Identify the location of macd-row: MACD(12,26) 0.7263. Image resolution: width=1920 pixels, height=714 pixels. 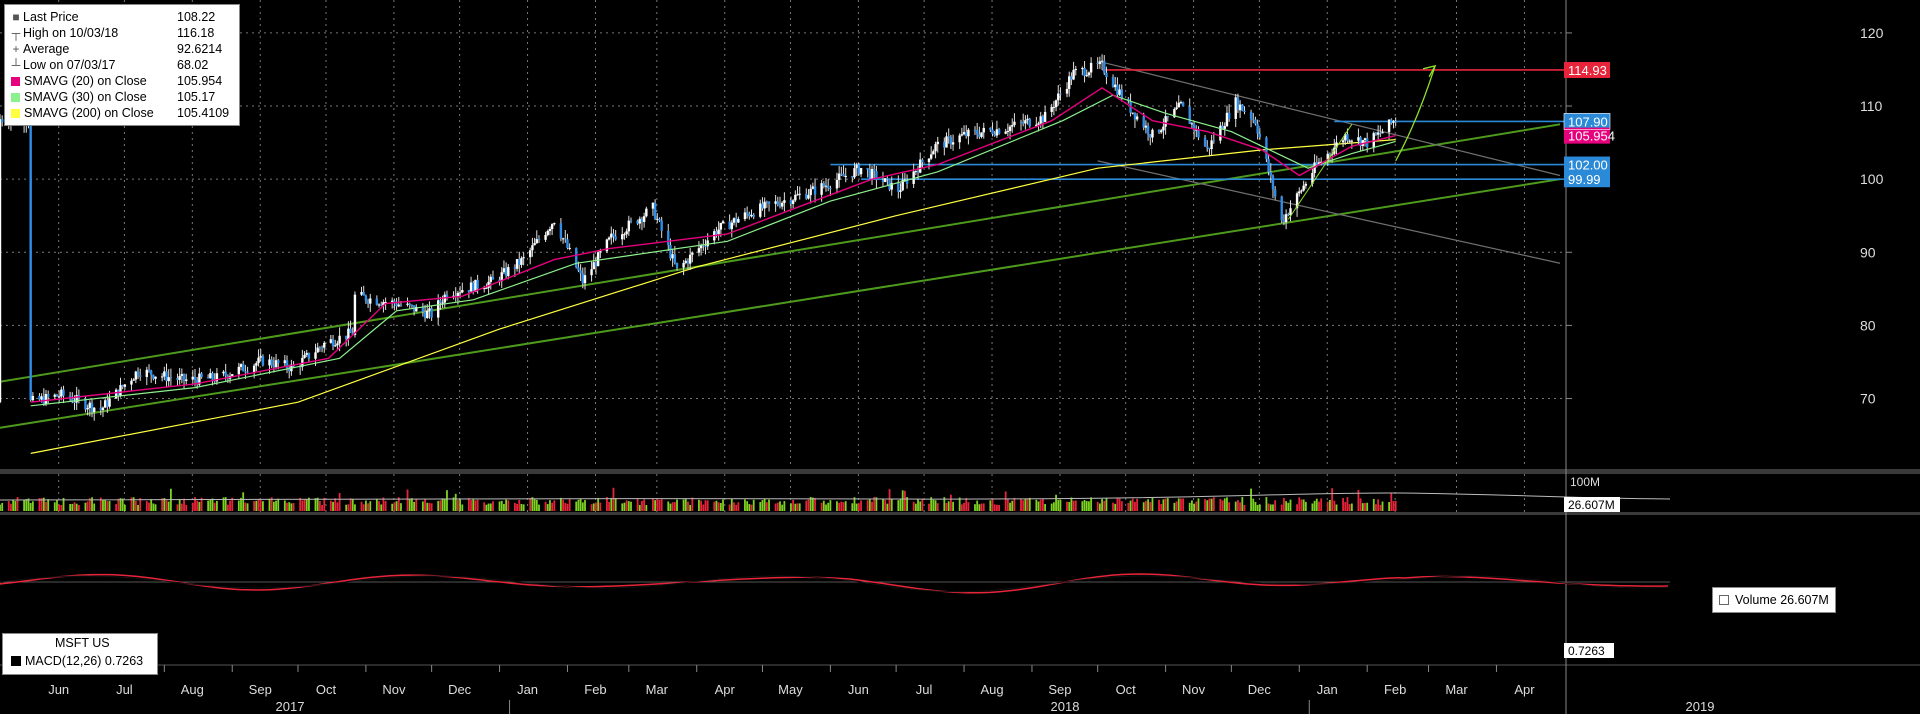
(77, 661).